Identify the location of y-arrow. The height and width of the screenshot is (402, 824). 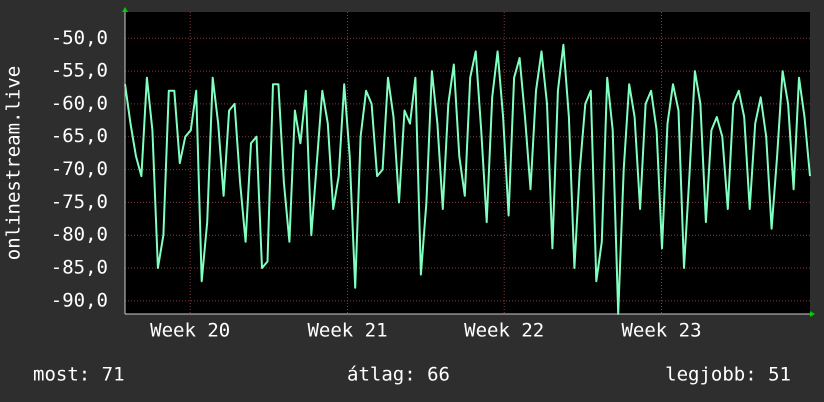
(125, 9).